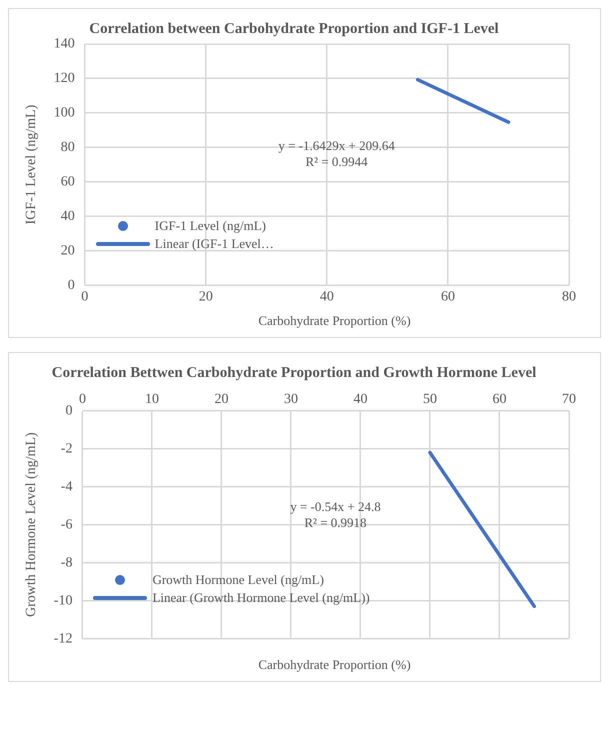  Describe the element at coordinates (66, 486) in the screenshot. I see `y-tick-label: -4` at that location.